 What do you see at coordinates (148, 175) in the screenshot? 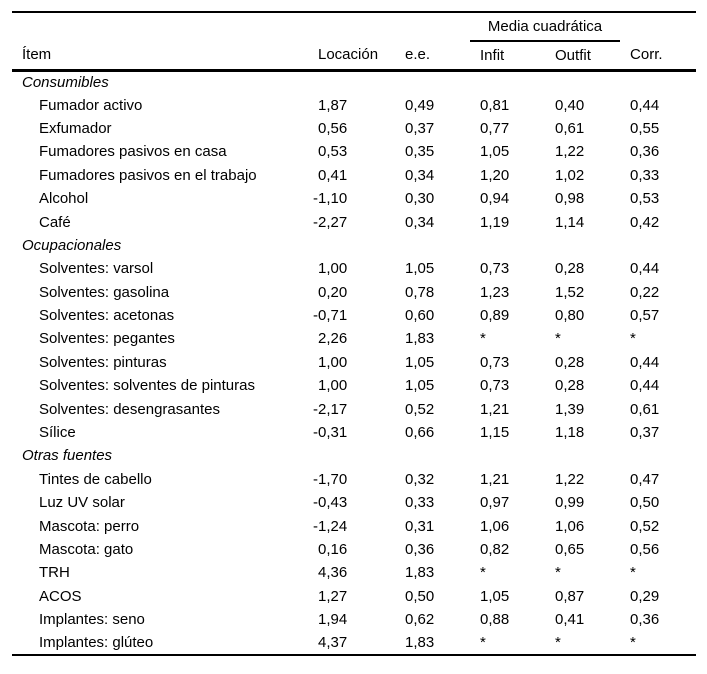
I see `cell-item: Fumadores pasivos en el trabajo` at bounding box center [148, 175].